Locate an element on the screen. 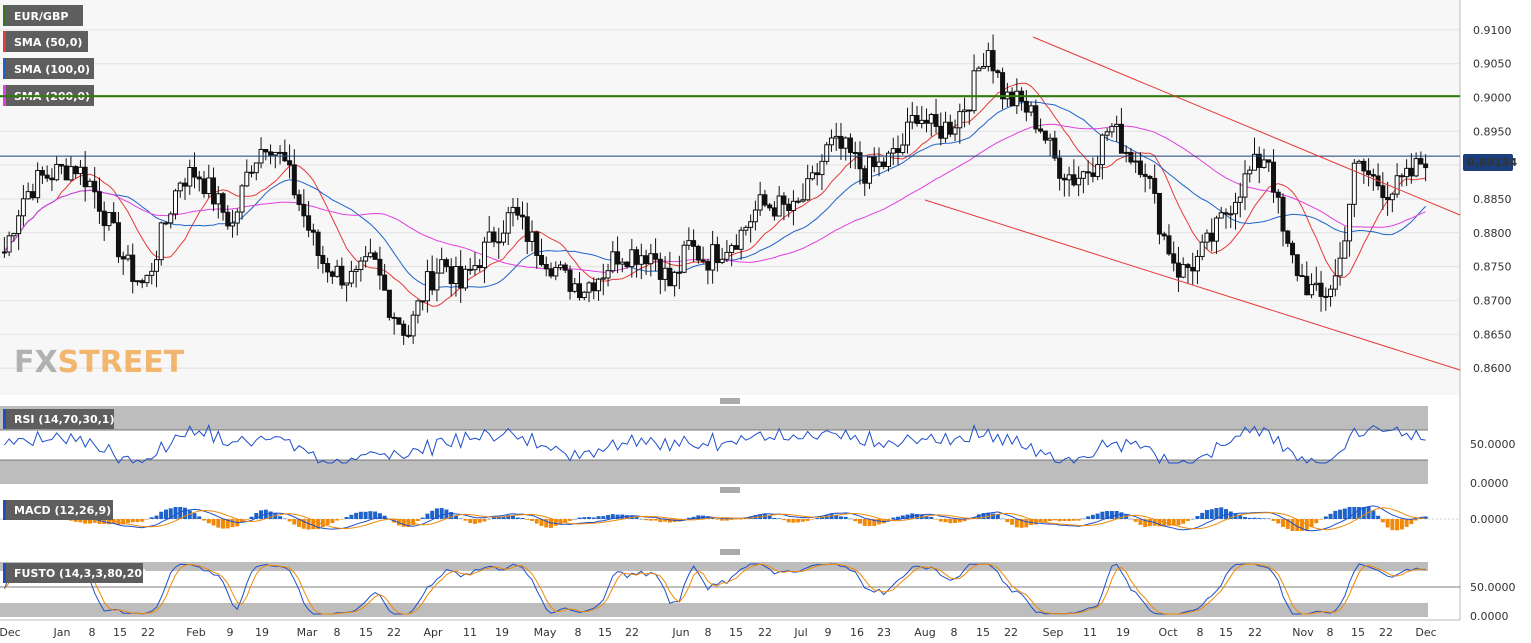 The image size is (1531, 643). lower-trendline is located at coordinates (1192, 285).